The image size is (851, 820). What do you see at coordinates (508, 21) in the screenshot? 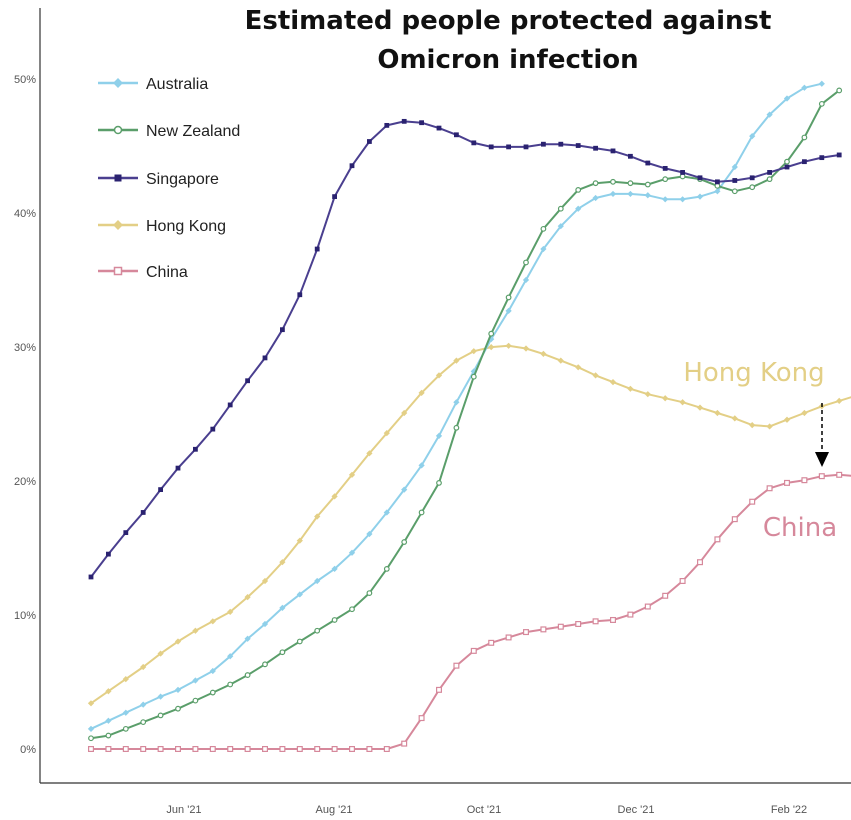
I see `chart-title-line-1: Estimated people protected against` at bounding box center [508, 21].